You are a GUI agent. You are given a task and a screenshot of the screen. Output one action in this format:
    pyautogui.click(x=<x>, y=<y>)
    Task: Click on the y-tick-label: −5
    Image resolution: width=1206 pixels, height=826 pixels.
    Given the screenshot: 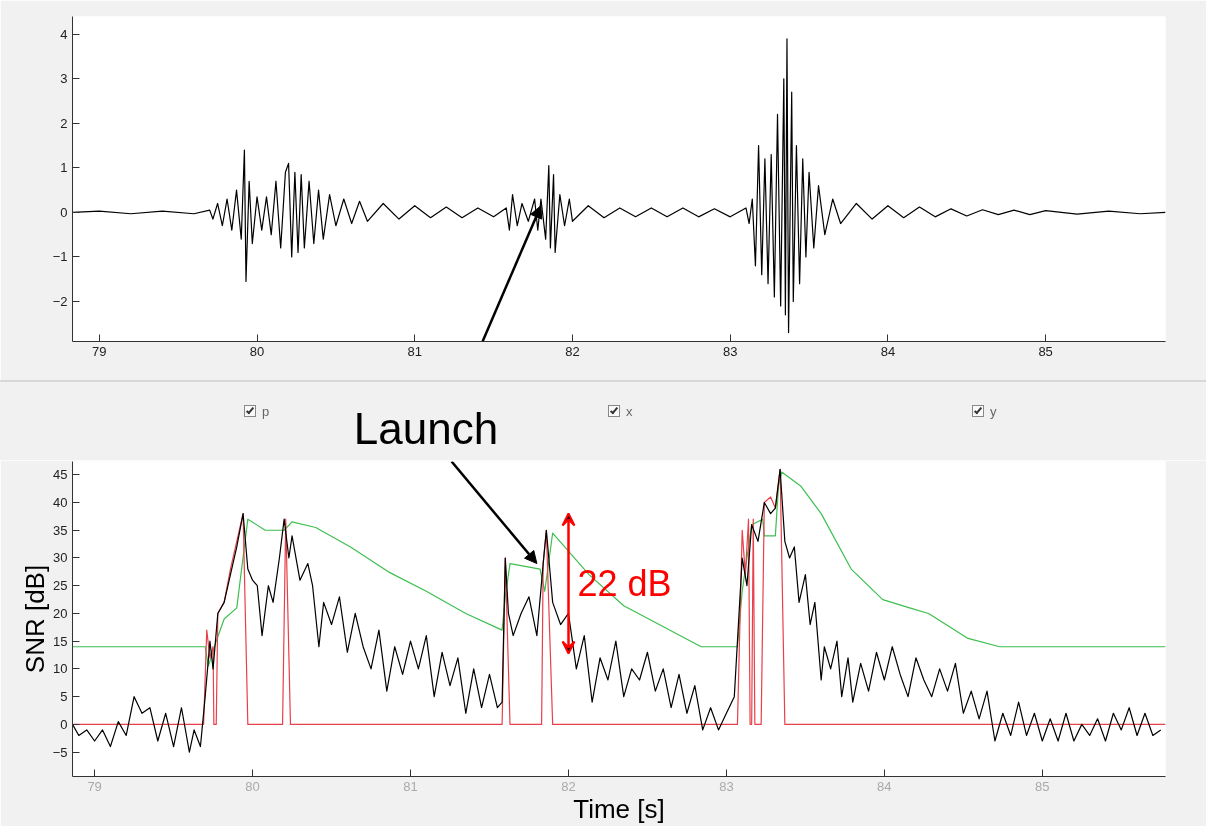 What is the action you would take?
    pyautogui.click(x=60, y=752)
    